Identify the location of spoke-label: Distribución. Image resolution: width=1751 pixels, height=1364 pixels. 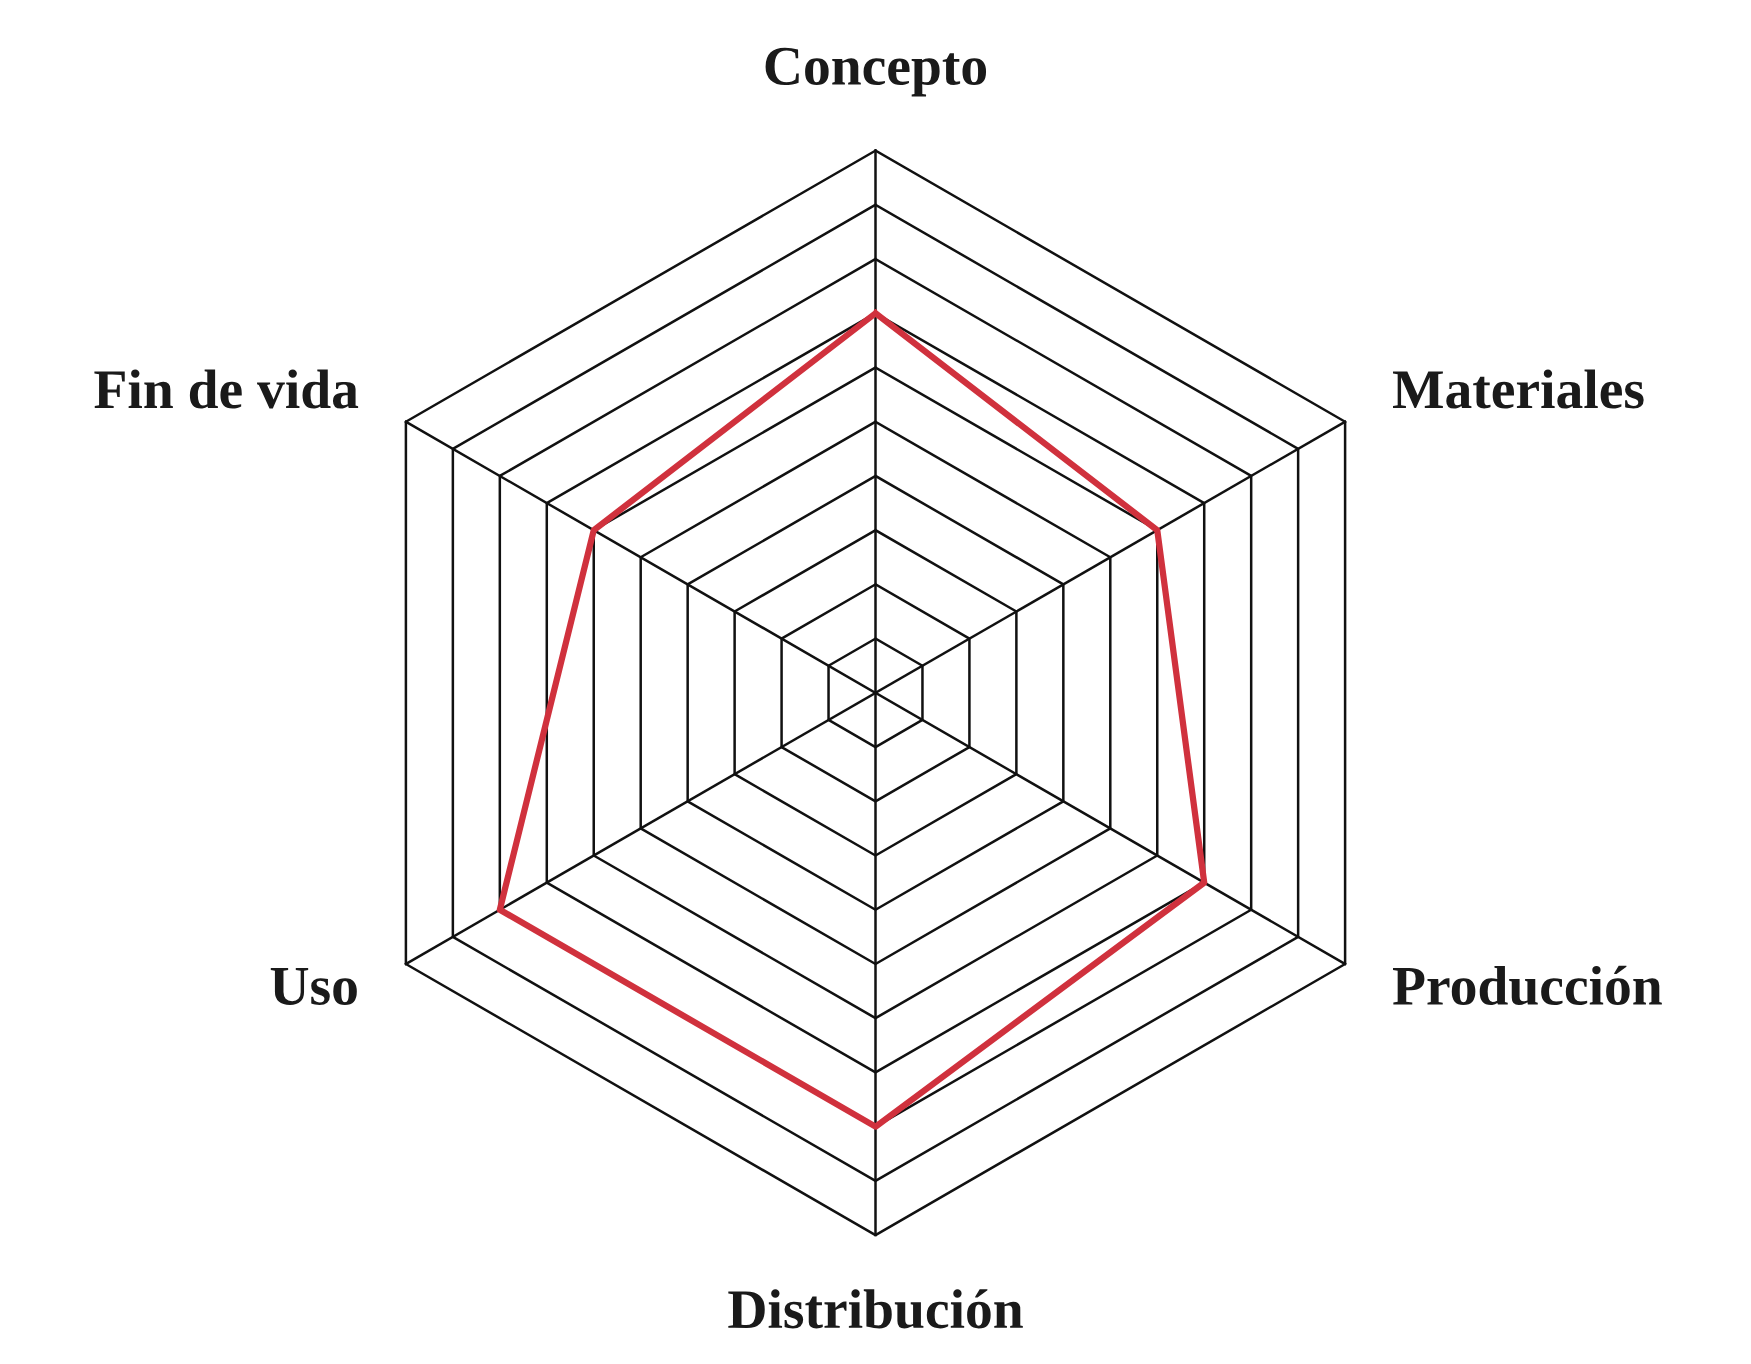
(875, 1309).